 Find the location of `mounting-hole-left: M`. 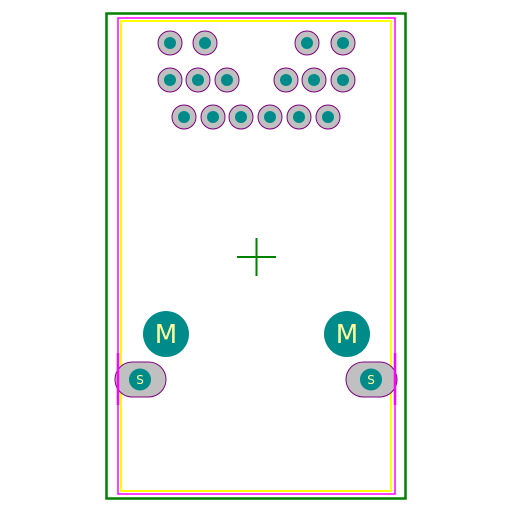

mounting-hole-left: M is located at coordinates (166, 334).